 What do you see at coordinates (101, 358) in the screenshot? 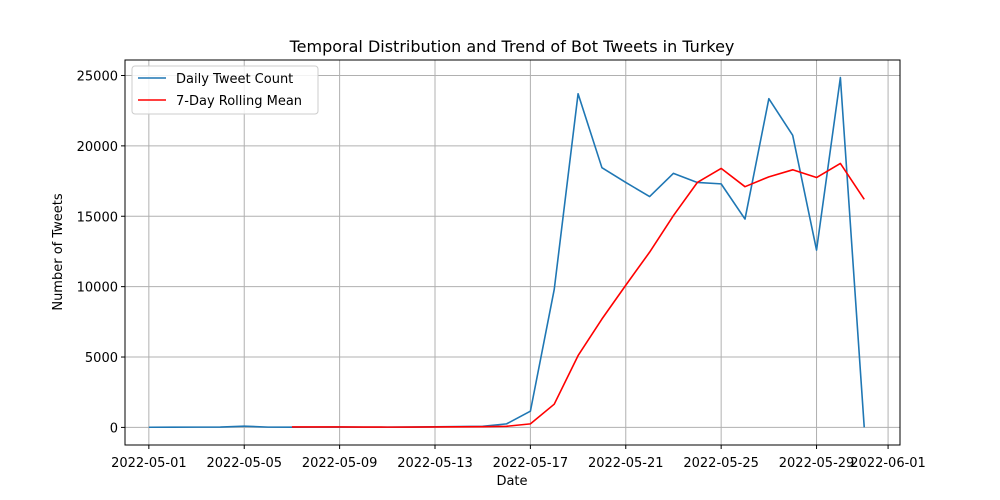
I see `y-tick-label: 5000` at bounding box center [101, 358].